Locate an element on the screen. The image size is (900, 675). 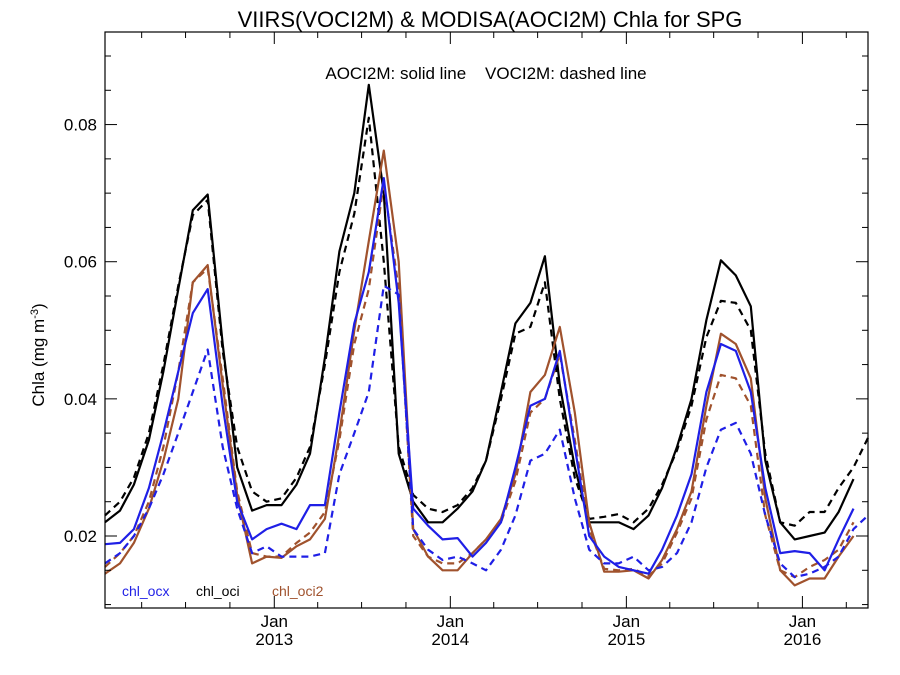
y-axis-label: Chla (mg m-3) is located at coordinates (38, 354).